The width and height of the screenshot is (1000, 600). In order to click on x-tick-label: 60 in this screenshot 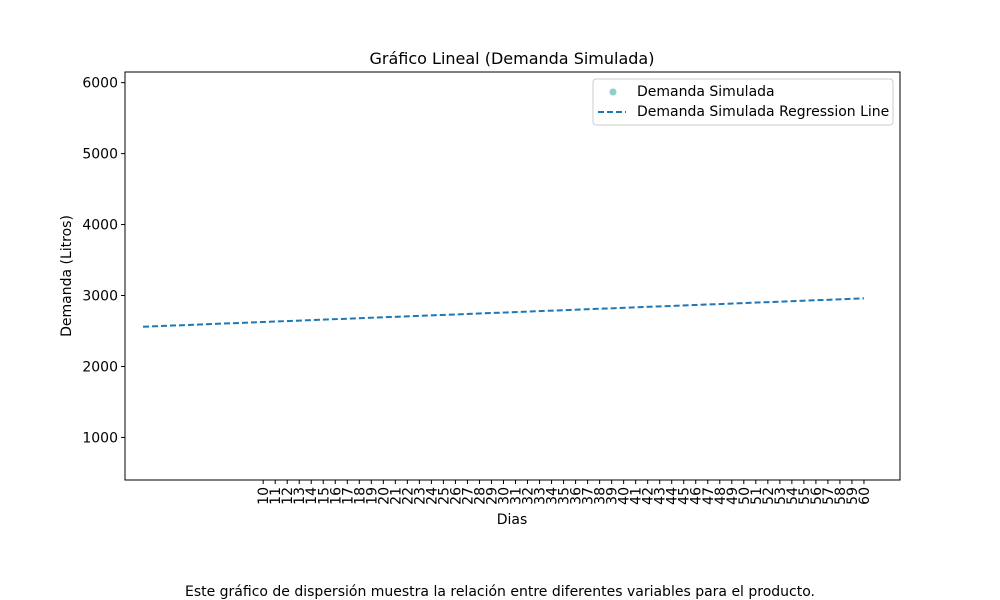, I will do `click(865, 496)`.